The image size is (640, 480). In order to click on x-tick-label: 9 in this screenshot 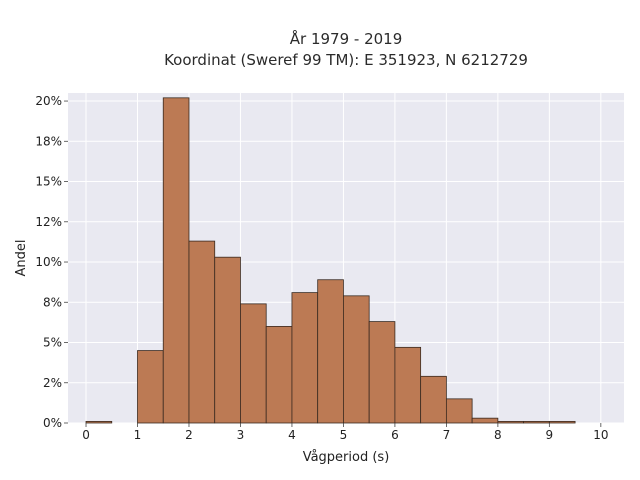, I will do `click(550, 435)`.